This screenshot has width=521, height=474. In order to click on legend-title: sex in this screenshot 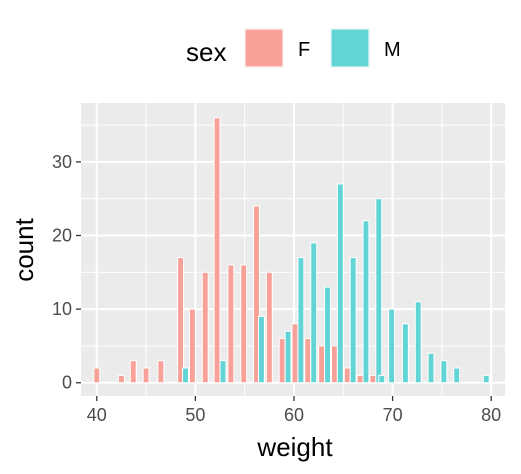, I will do `click(206, 52)`.